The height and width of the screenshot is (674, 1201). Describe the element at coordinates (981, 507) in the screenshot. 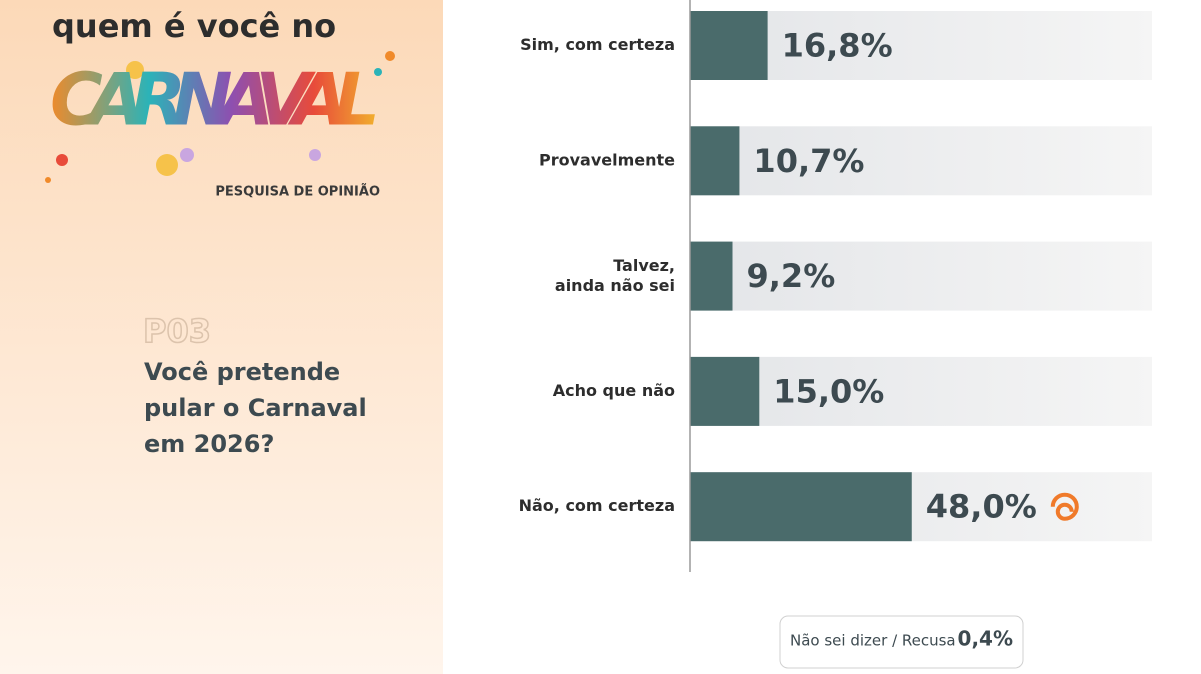

I see `value-label: 48,0%` at that location.